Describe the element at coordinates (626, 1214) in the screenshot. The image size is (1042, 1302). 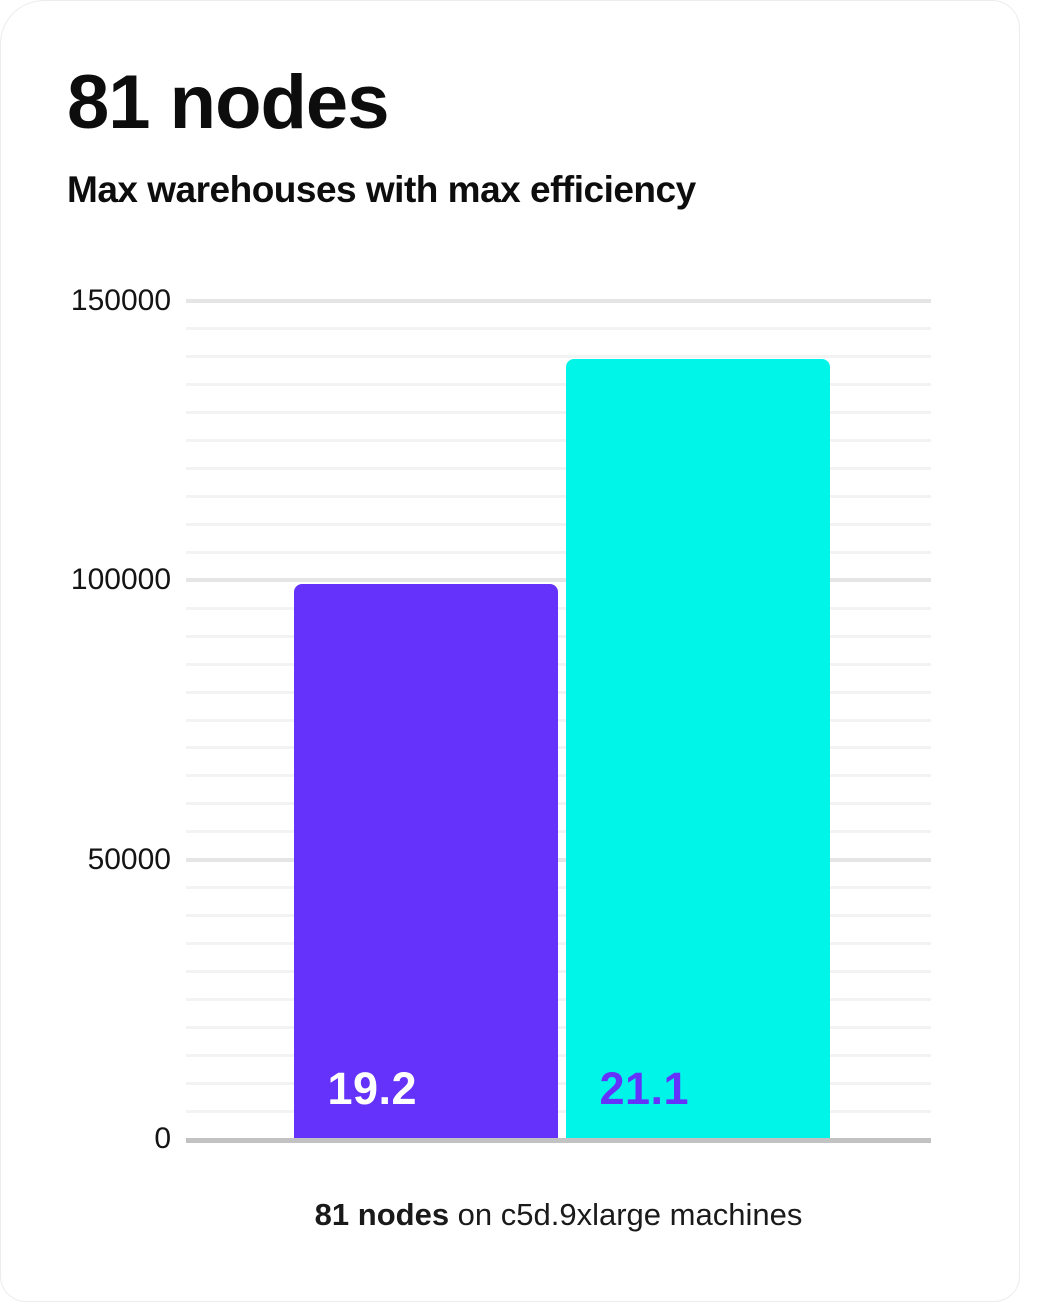
I see `caption-regular-text: on c5d.9xlarge machines` at that location.